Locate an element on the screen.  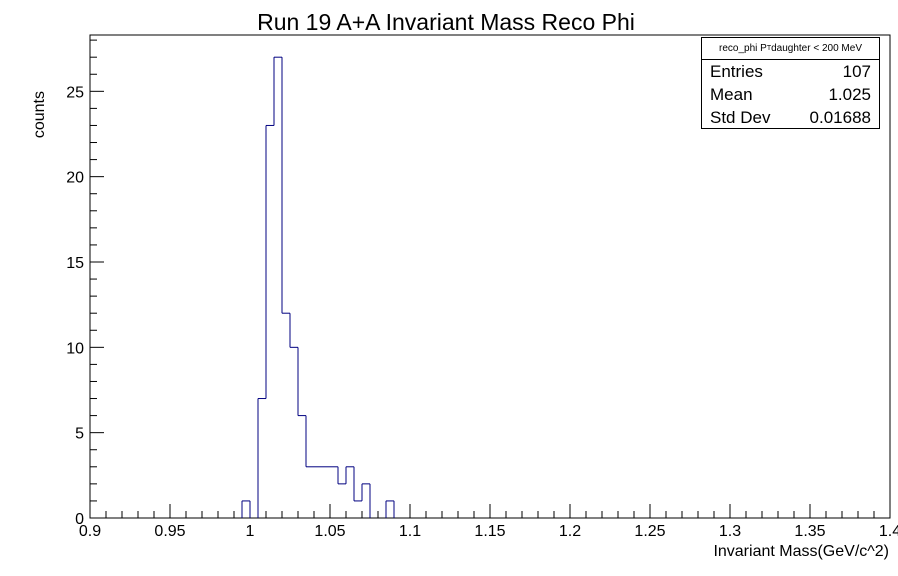
stats-name: reco_phi P is located at coordinates (743, 48).